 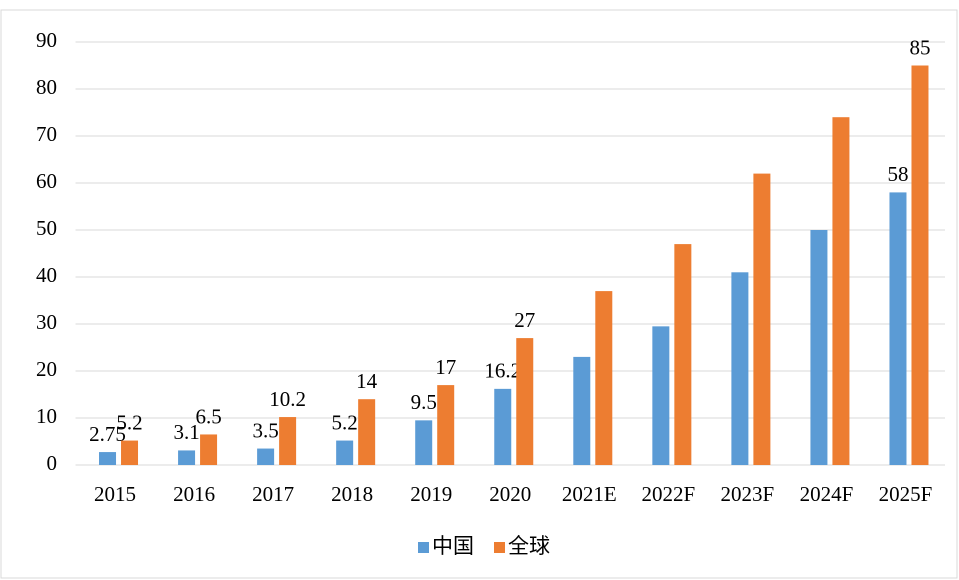 What do you see at coordinates (589, 494) in the screenshot?
I see `x-tick-label: 2021E` at bounding box center [589, 494].